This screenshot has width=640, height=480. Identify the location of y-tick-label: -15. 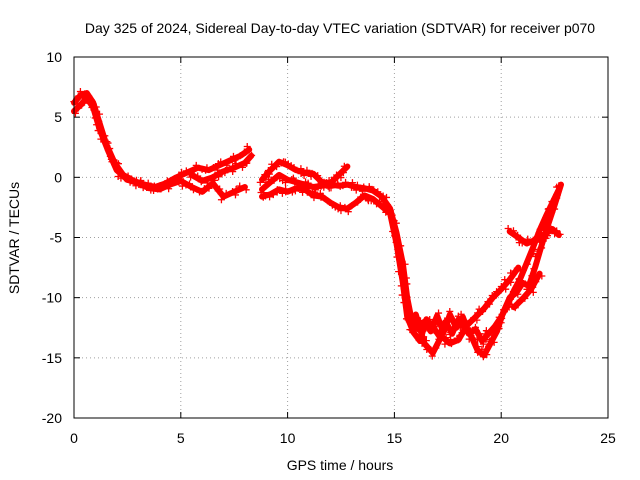
(52, 358).